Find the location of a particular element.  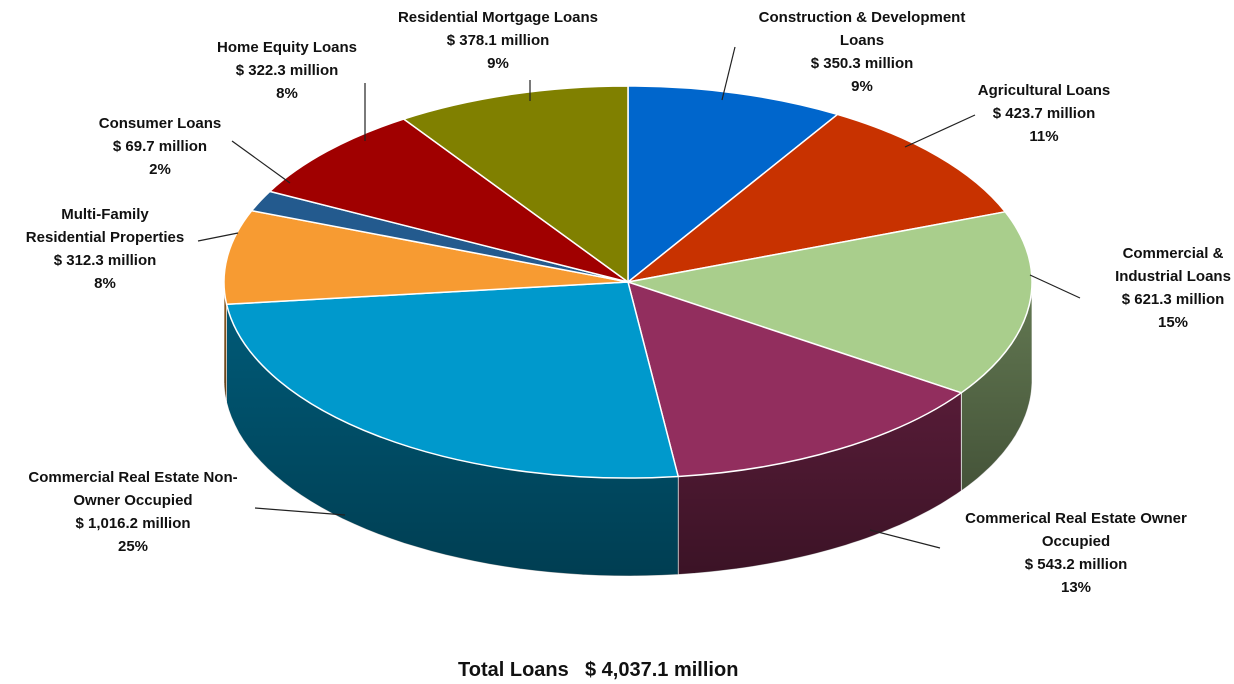

slice-6-amount: $ 312.3 million is located at coordinates (105, 260).